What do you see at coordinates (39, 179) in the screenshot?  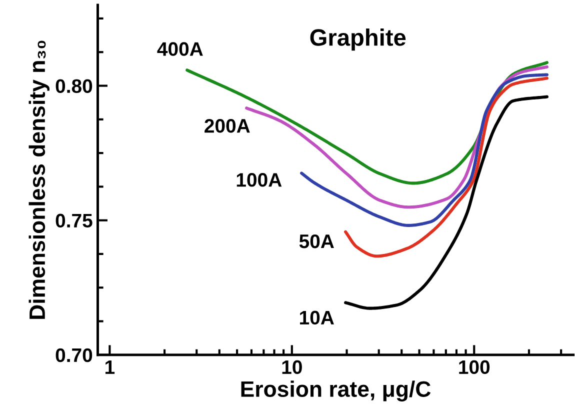 I see `y-axis-title: Dimensionless density n₃₀` at bounding box center [39, 179].